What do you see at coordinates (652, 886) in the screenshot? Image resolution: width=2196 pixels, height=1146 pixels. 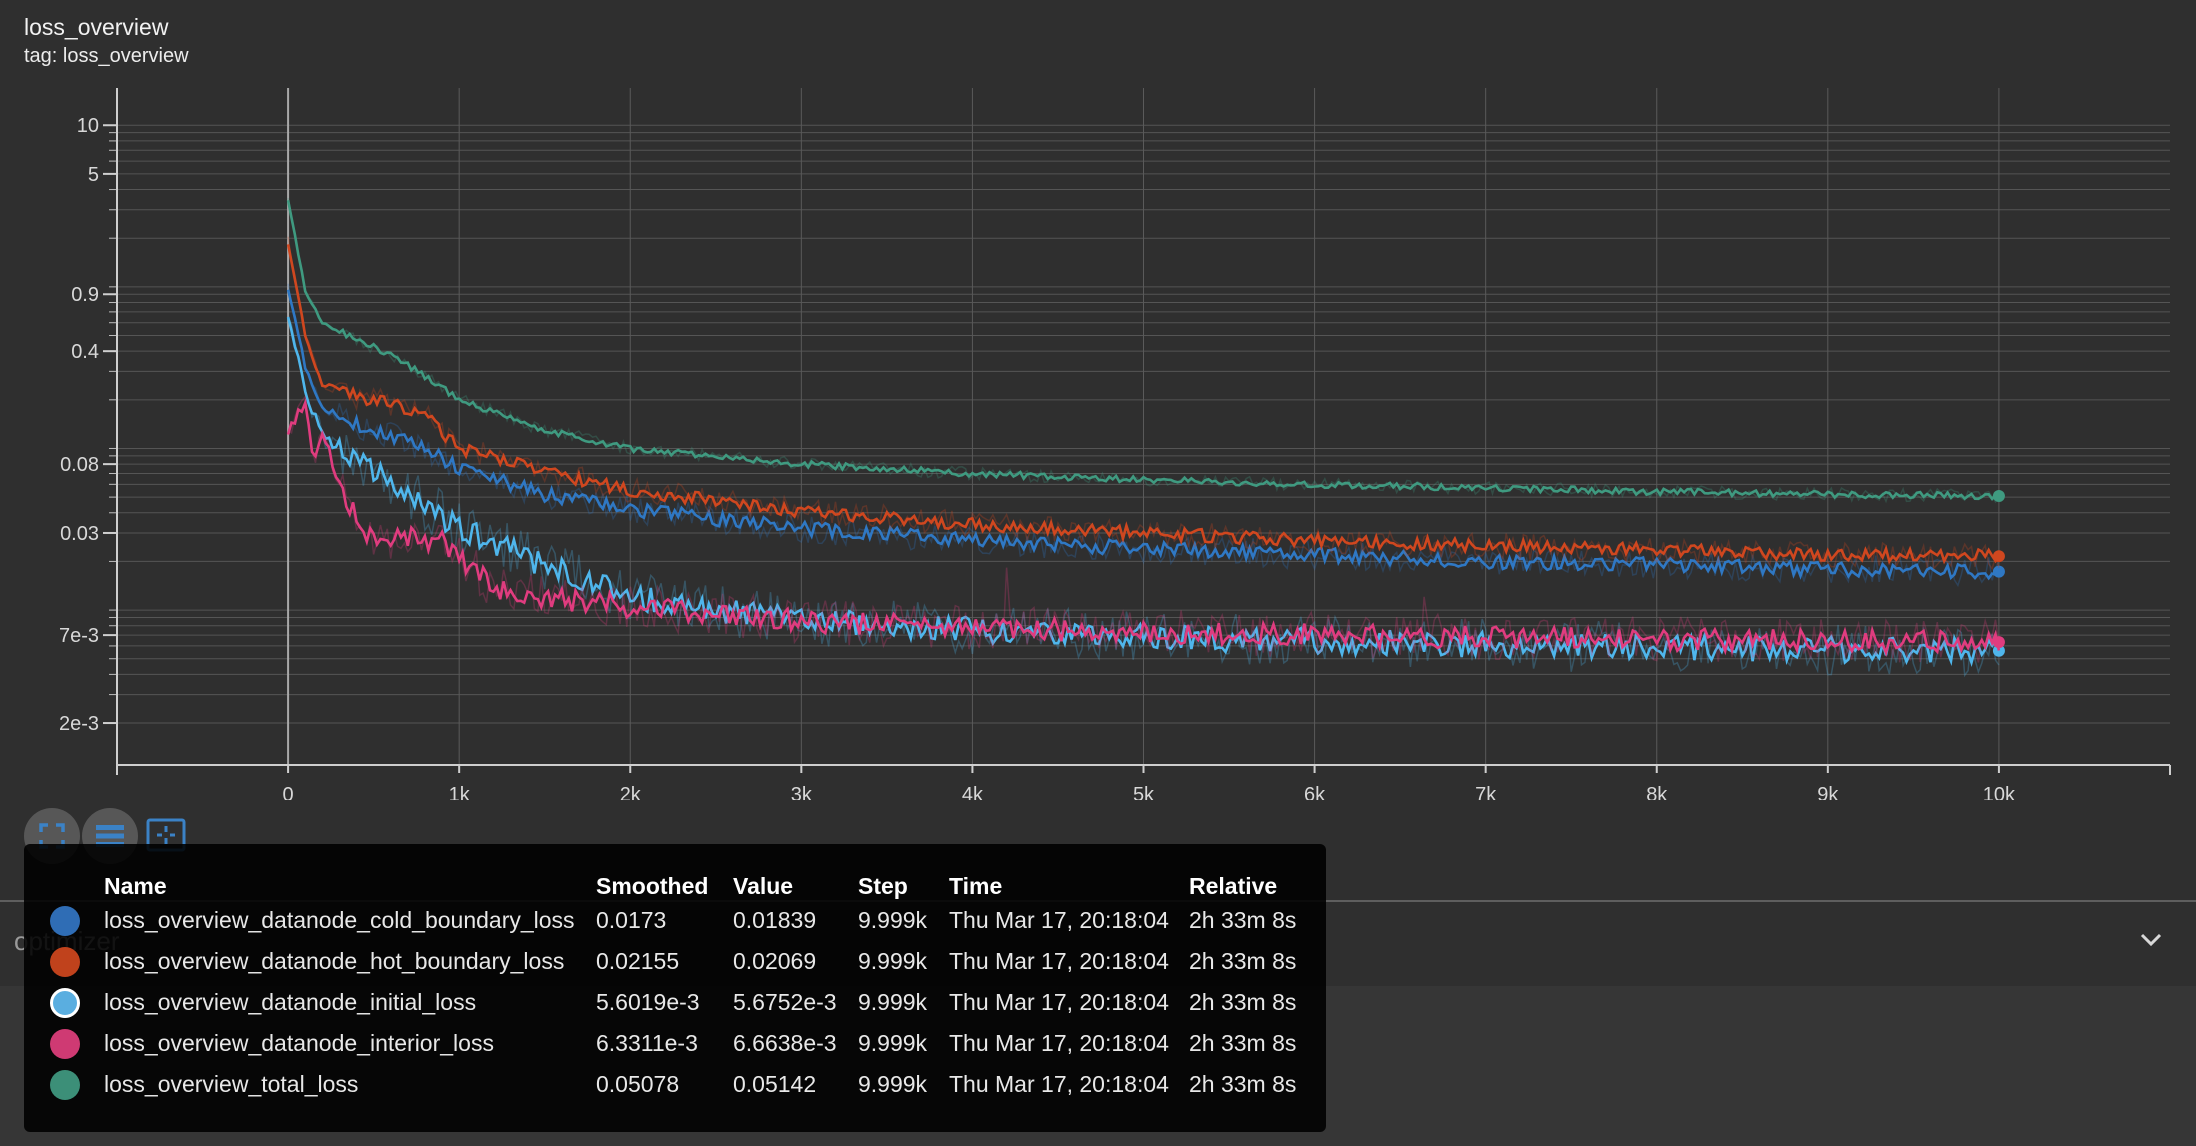 I see `smoothed-header: Smoothed` at bounding box center [652, 886].